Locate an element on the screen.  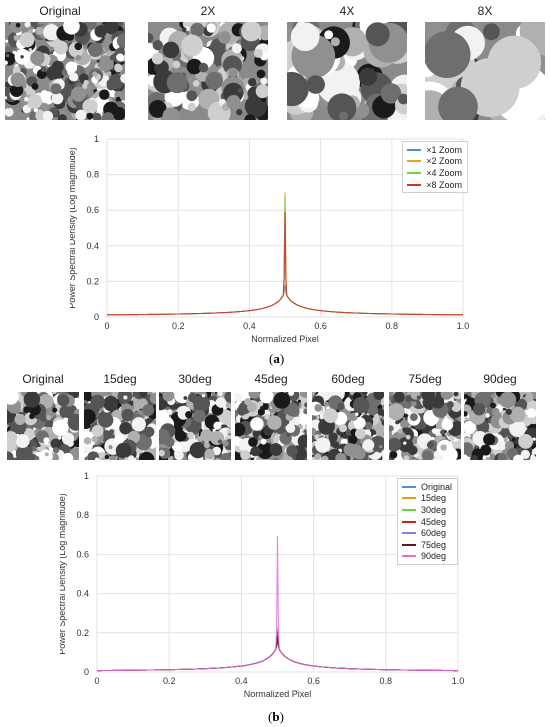
legend-entry: ×1 Zoom is located at coordinates (434, 150).